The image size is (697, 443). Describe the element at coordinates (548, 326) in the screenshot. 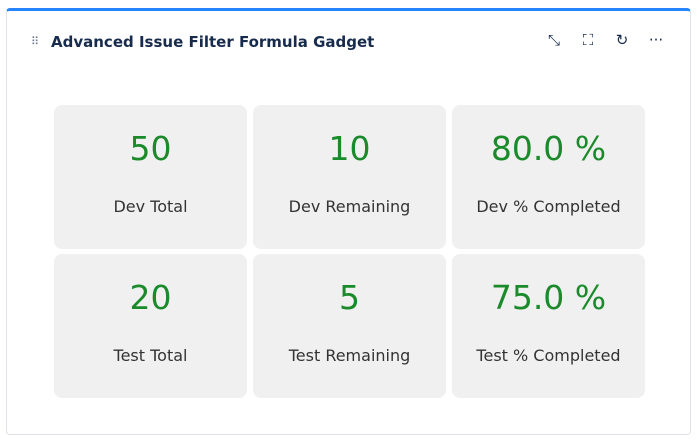

I see `metric-tile: 75.0 % Test % Completed` at that location.